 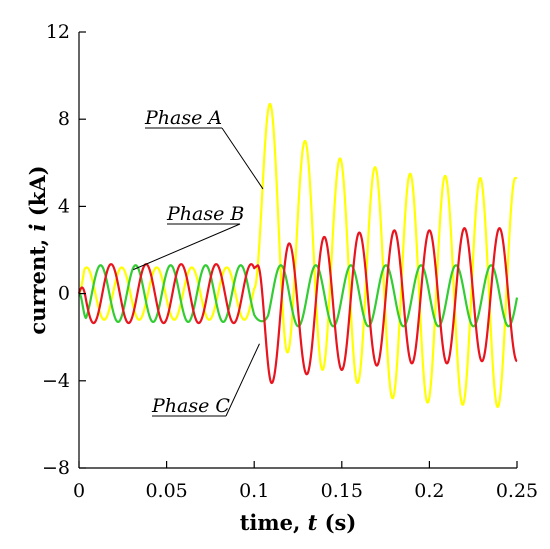 I want to click on x-tick-label: 0.15, so click(x=342, y=491).